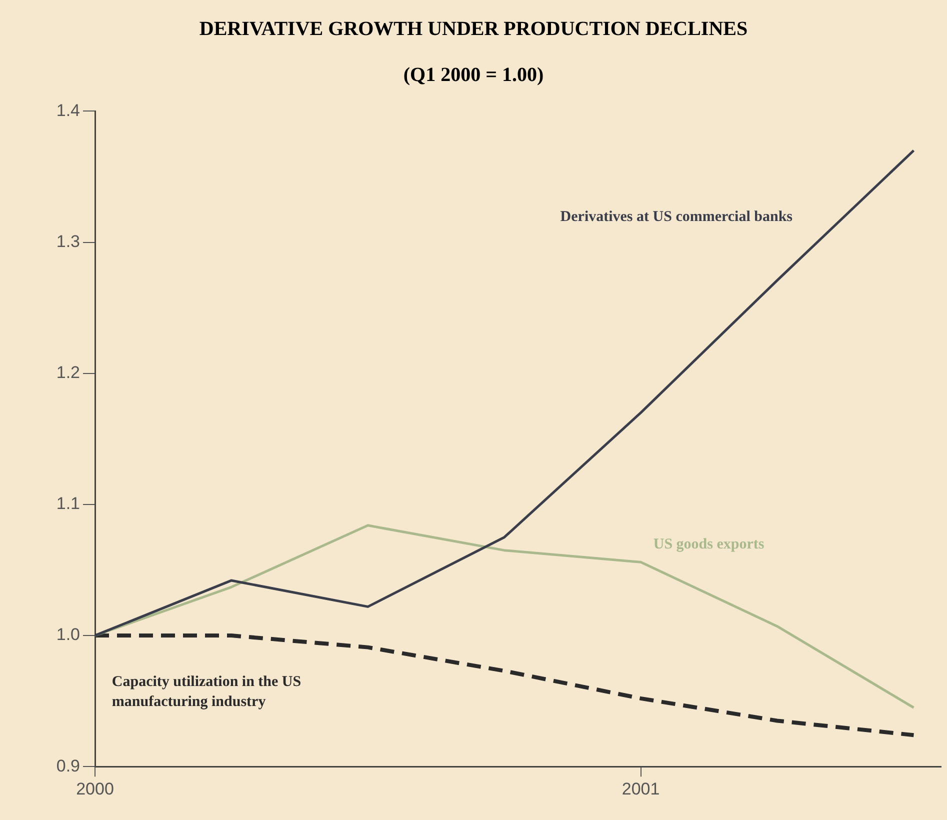 The height and width of the screenshot is (820, 947). What do you see at coordinates (676, 216) in the screenshot?
I see `series-label: Derivatives at US commercial banks` at bounding box center [676, 216].